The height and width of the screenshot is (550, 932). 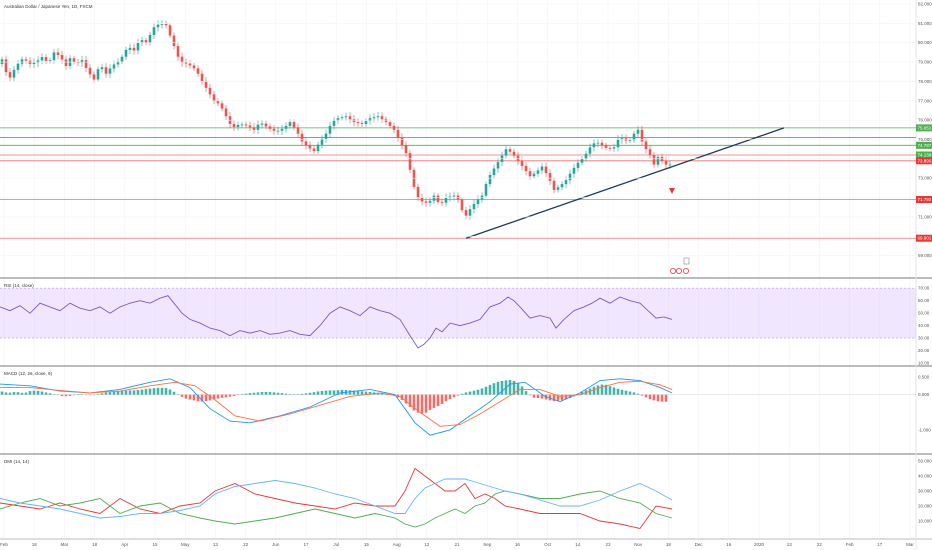 I want to click on down-arrow-icon, so click(x=672, y=191).